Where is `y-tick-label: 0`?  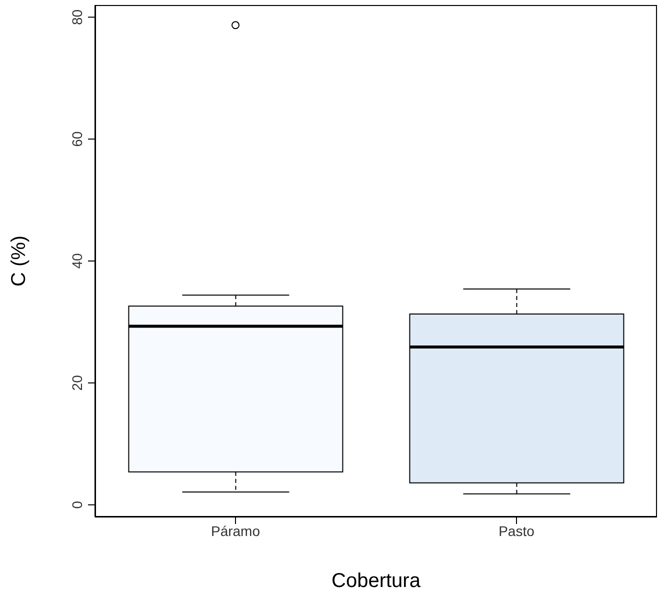
y-tick-label: 0 is located at coordinates (77, 504).